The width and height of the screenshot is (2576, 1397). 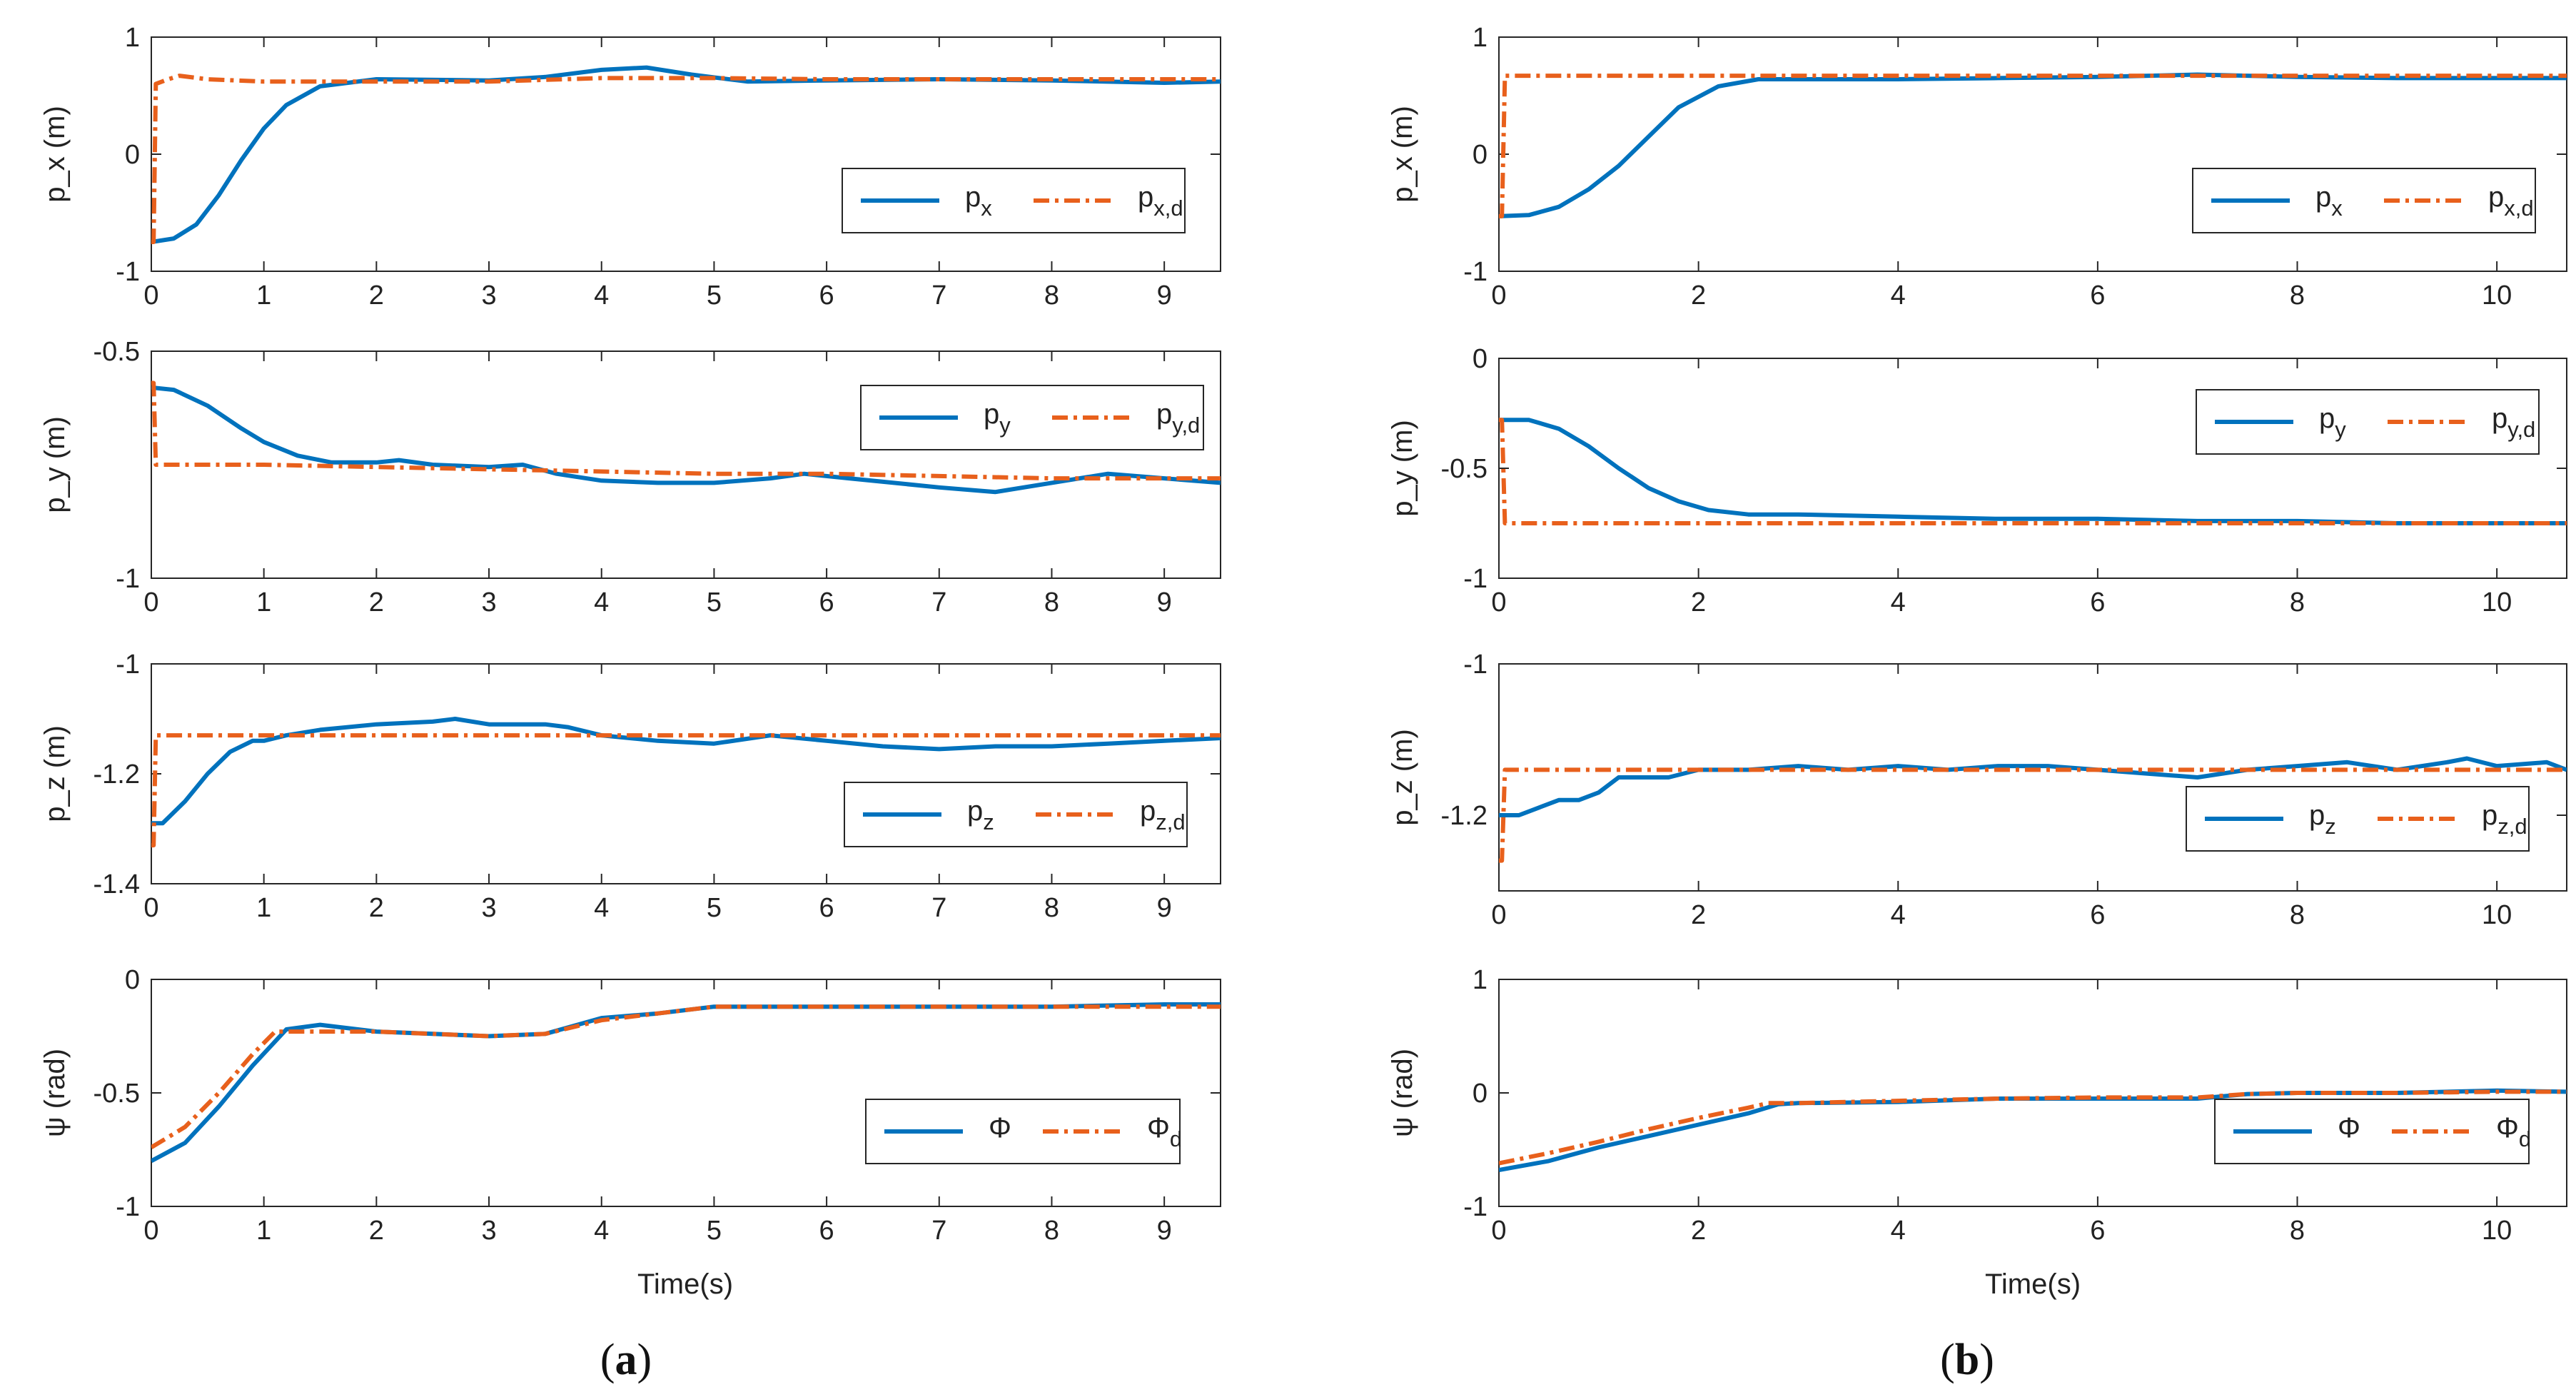 I want to click on subplot-b2: 0 2 4 6 8 10 -1 -0.5 0 p_y (m) py py,d, so click(x=1977, y=480).